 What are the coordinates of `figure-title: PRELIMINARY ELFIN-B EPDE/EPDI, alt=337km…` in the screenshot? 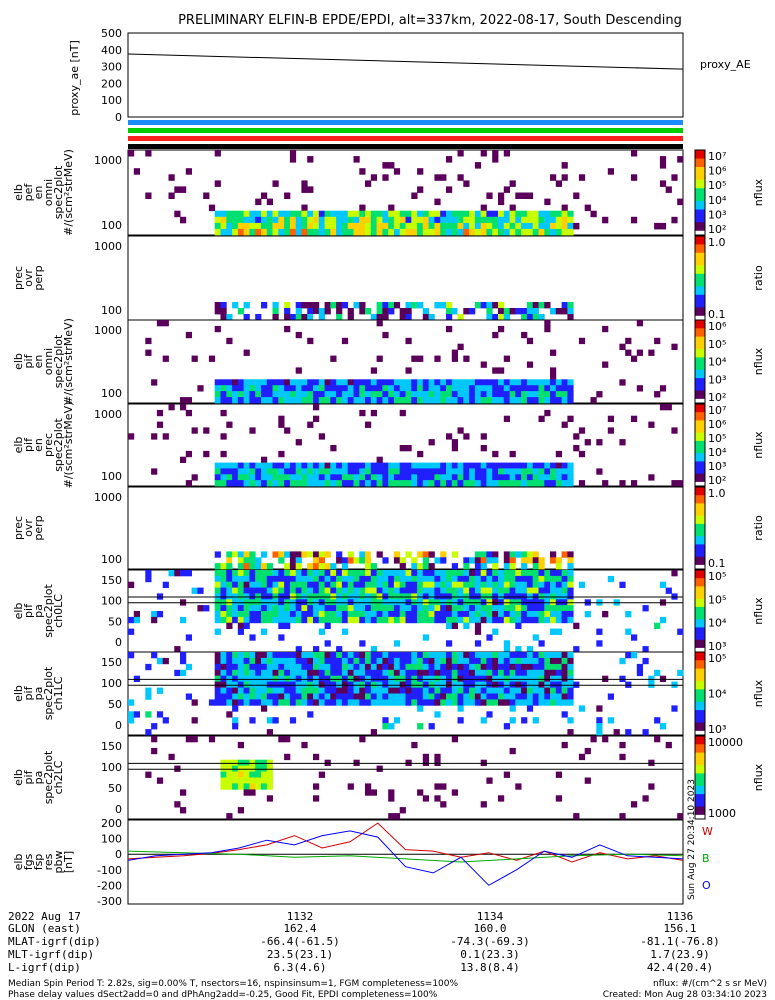 It's located at (430, 20).